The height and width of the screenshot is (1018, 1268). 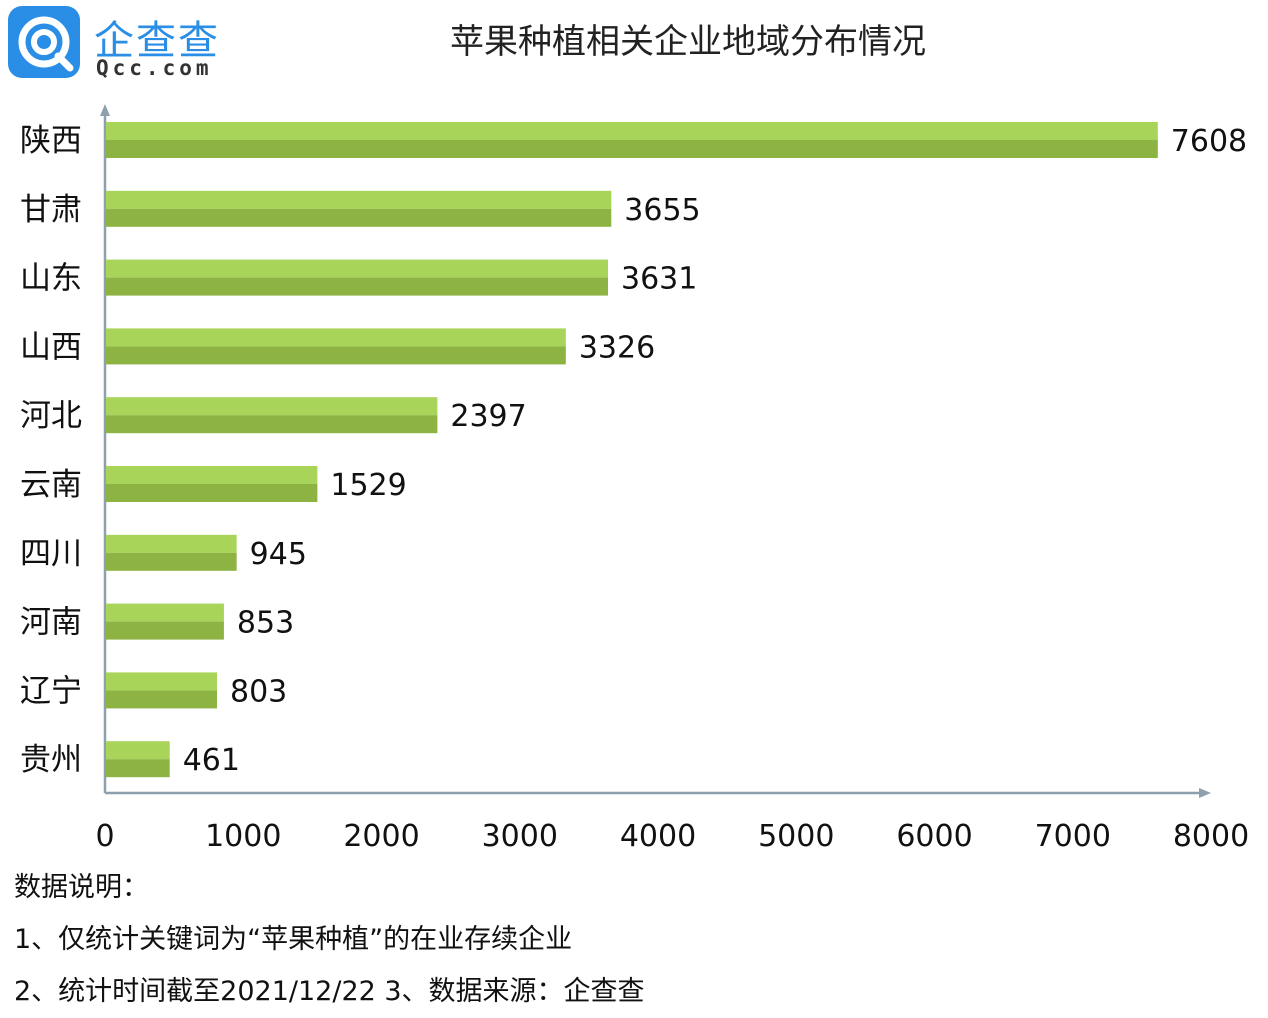 I want to click on notes-line-2: 2、统计时间截至2021/12/22 3、数据来源：企查查, so click(x=329, y=991).